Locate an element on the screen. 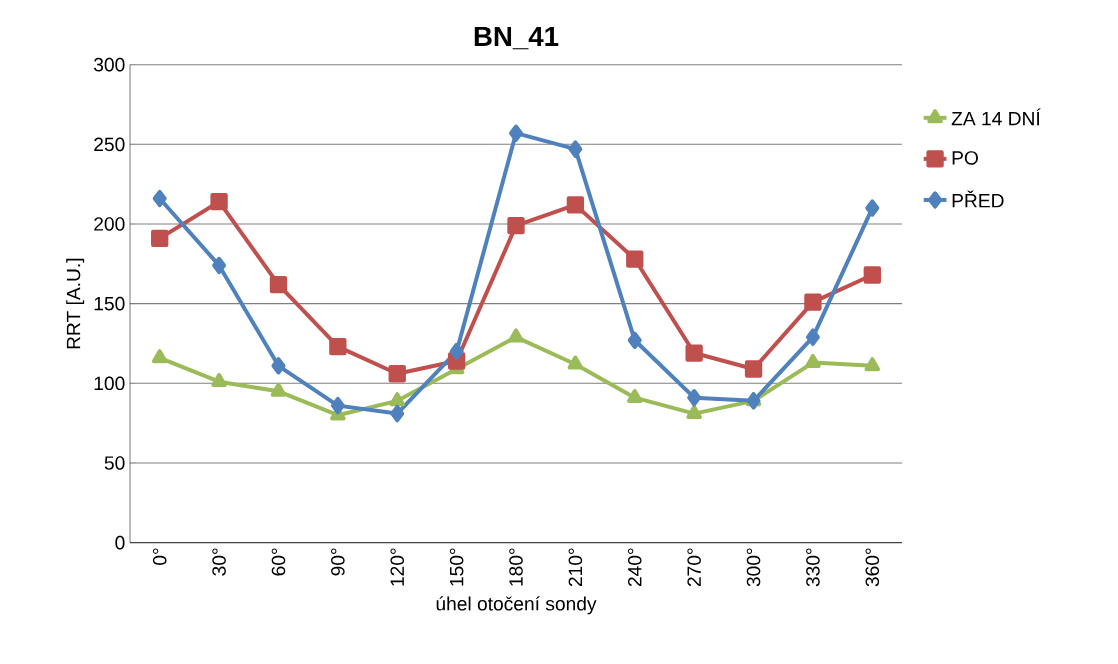 Image resolution: width=1118 pixels, height=664 pixels. x-tick-label: 150° is located at coordinates (456, 567).